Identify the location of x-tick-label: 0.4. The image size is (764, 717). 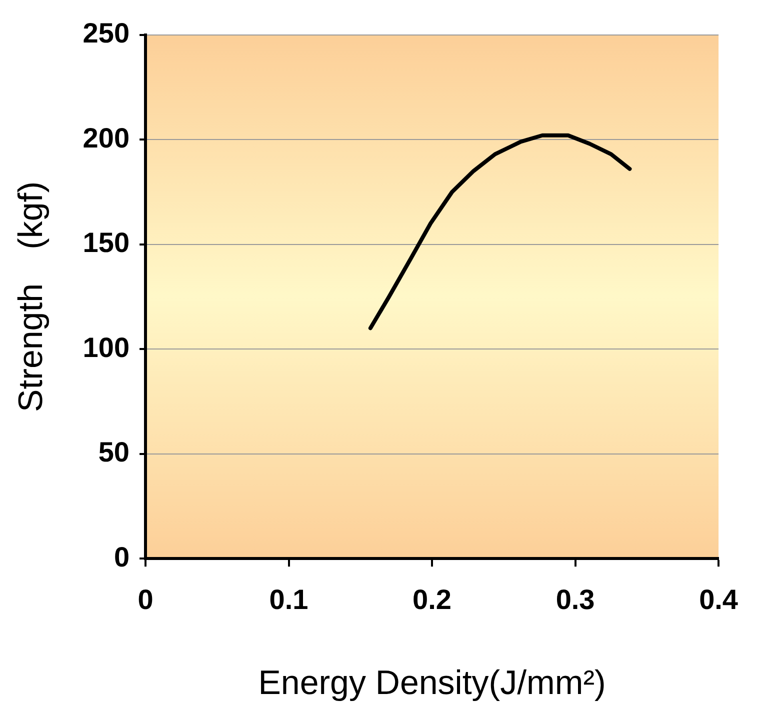
(718, 600).